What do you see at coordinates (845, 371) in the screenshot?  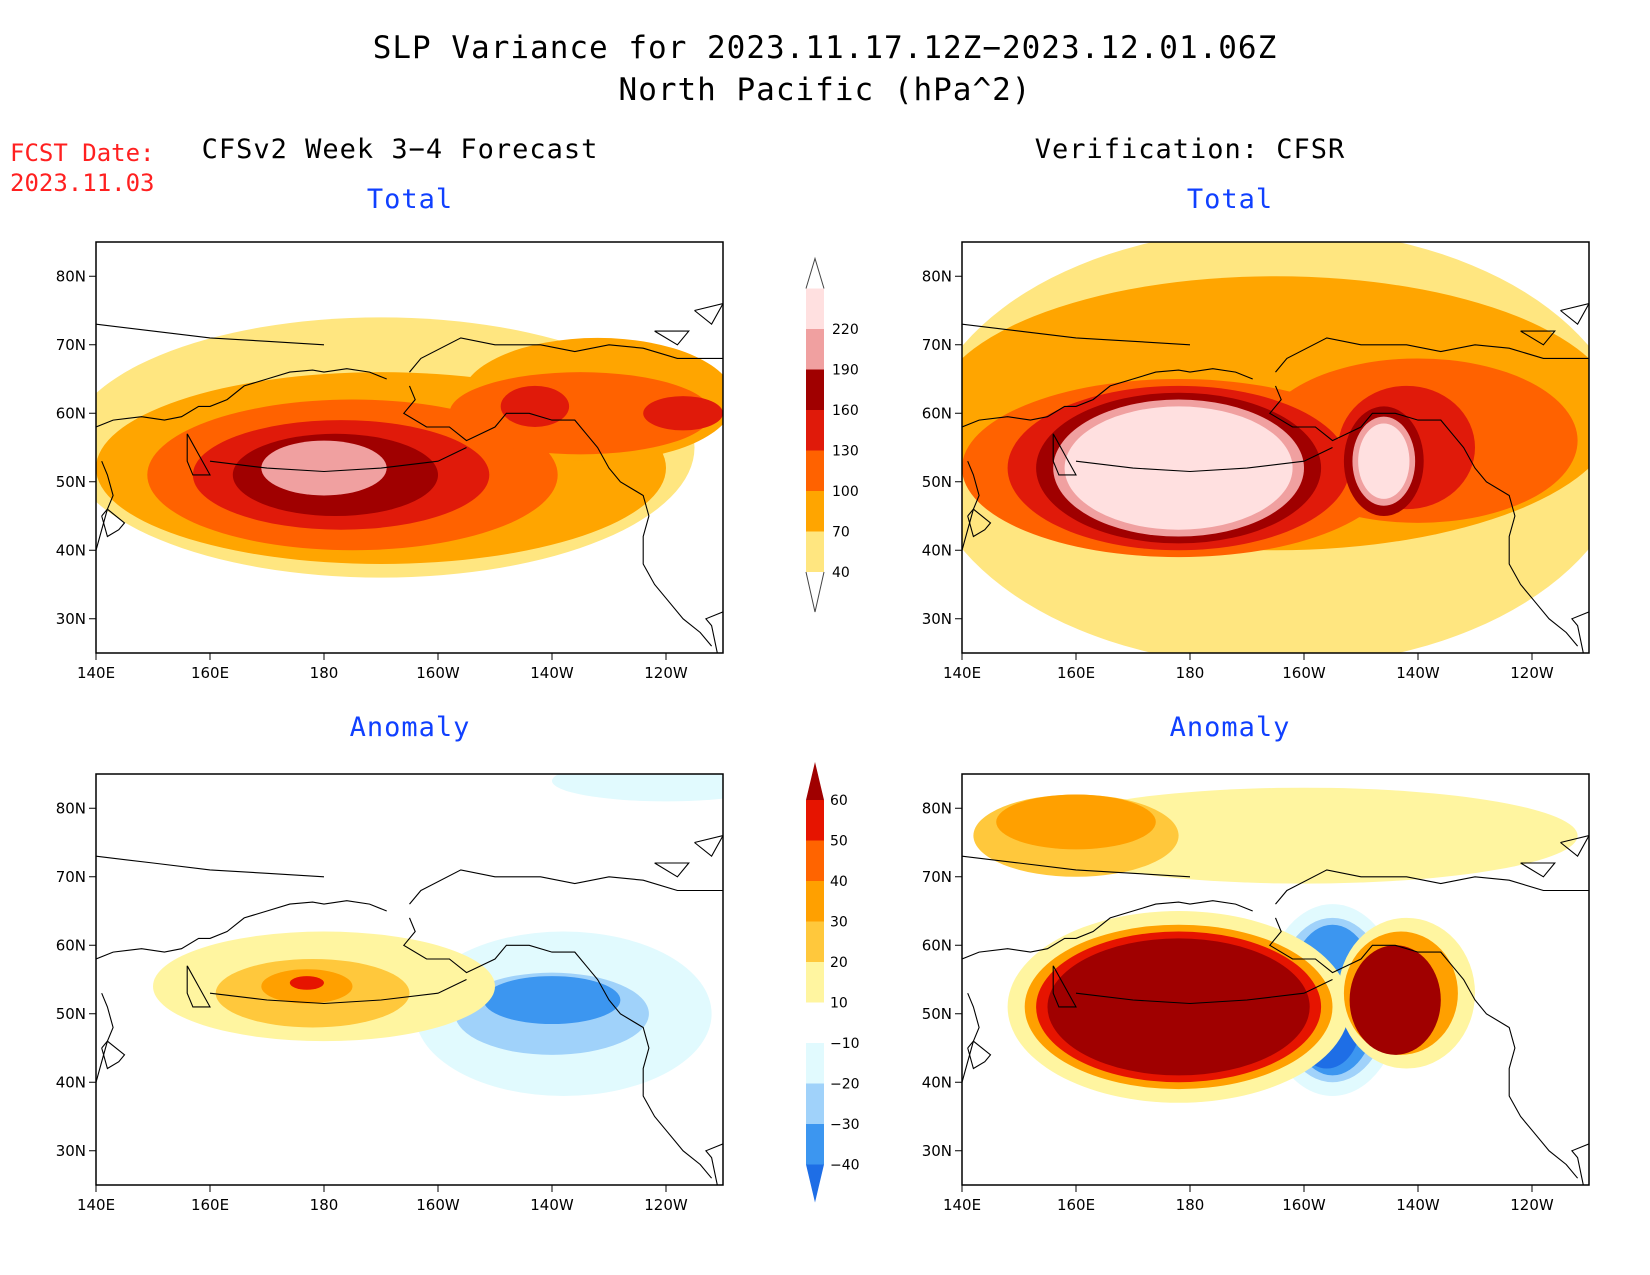 I see `colorbar-label: 190` at bounding box center [845, 371].